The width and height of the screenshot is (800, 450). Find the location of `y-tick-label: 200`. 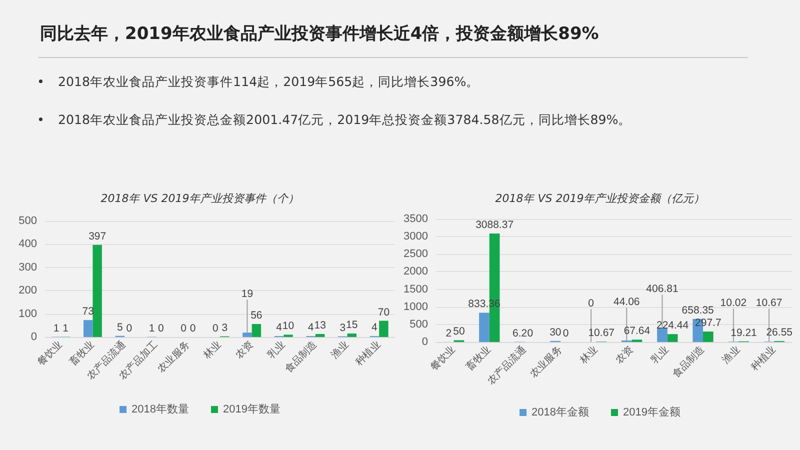

y-tick-label: 200 is located at coordinates (27, 290).